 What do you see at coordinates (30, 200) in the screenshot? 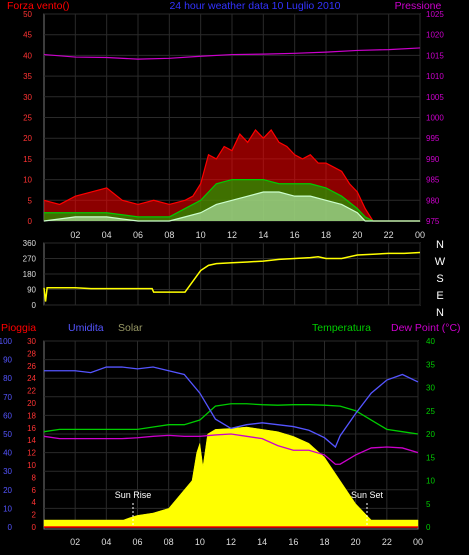
I see `wind-tick-label: 5` at bounding box center [30, 200].